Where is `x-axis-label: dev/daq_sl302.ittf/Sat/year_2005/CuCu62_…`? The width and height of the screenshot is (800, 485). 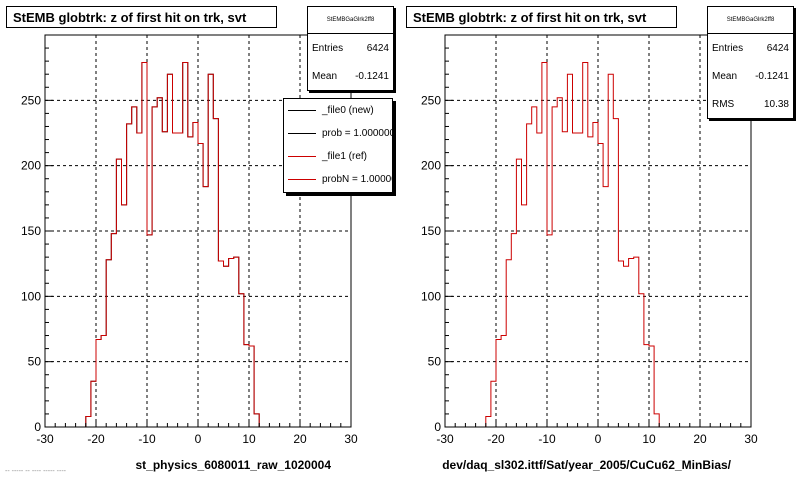 x-axis-label: dev/daq_sl302.ittf/Sat/year_2005/CuCu62_… is located at coordinates (586, 465).